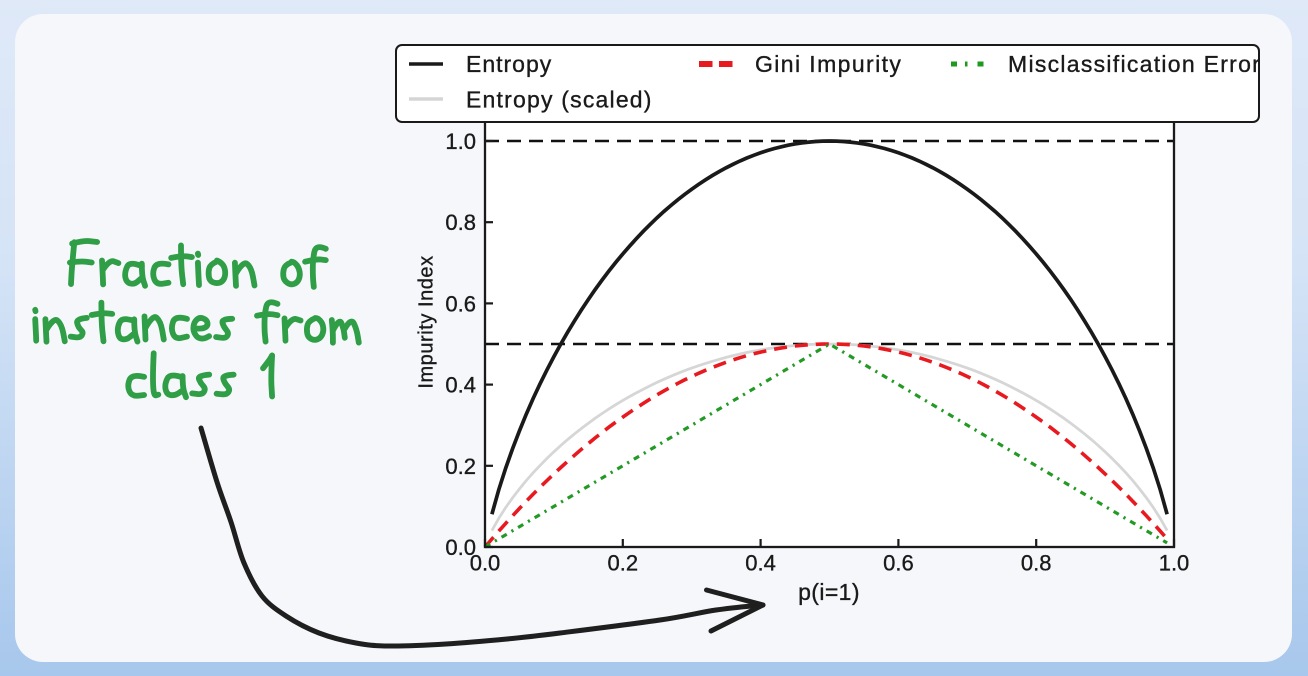 The image size is (1308, 676). I want to click on svg-text: p(i=1), so click(829, 592).